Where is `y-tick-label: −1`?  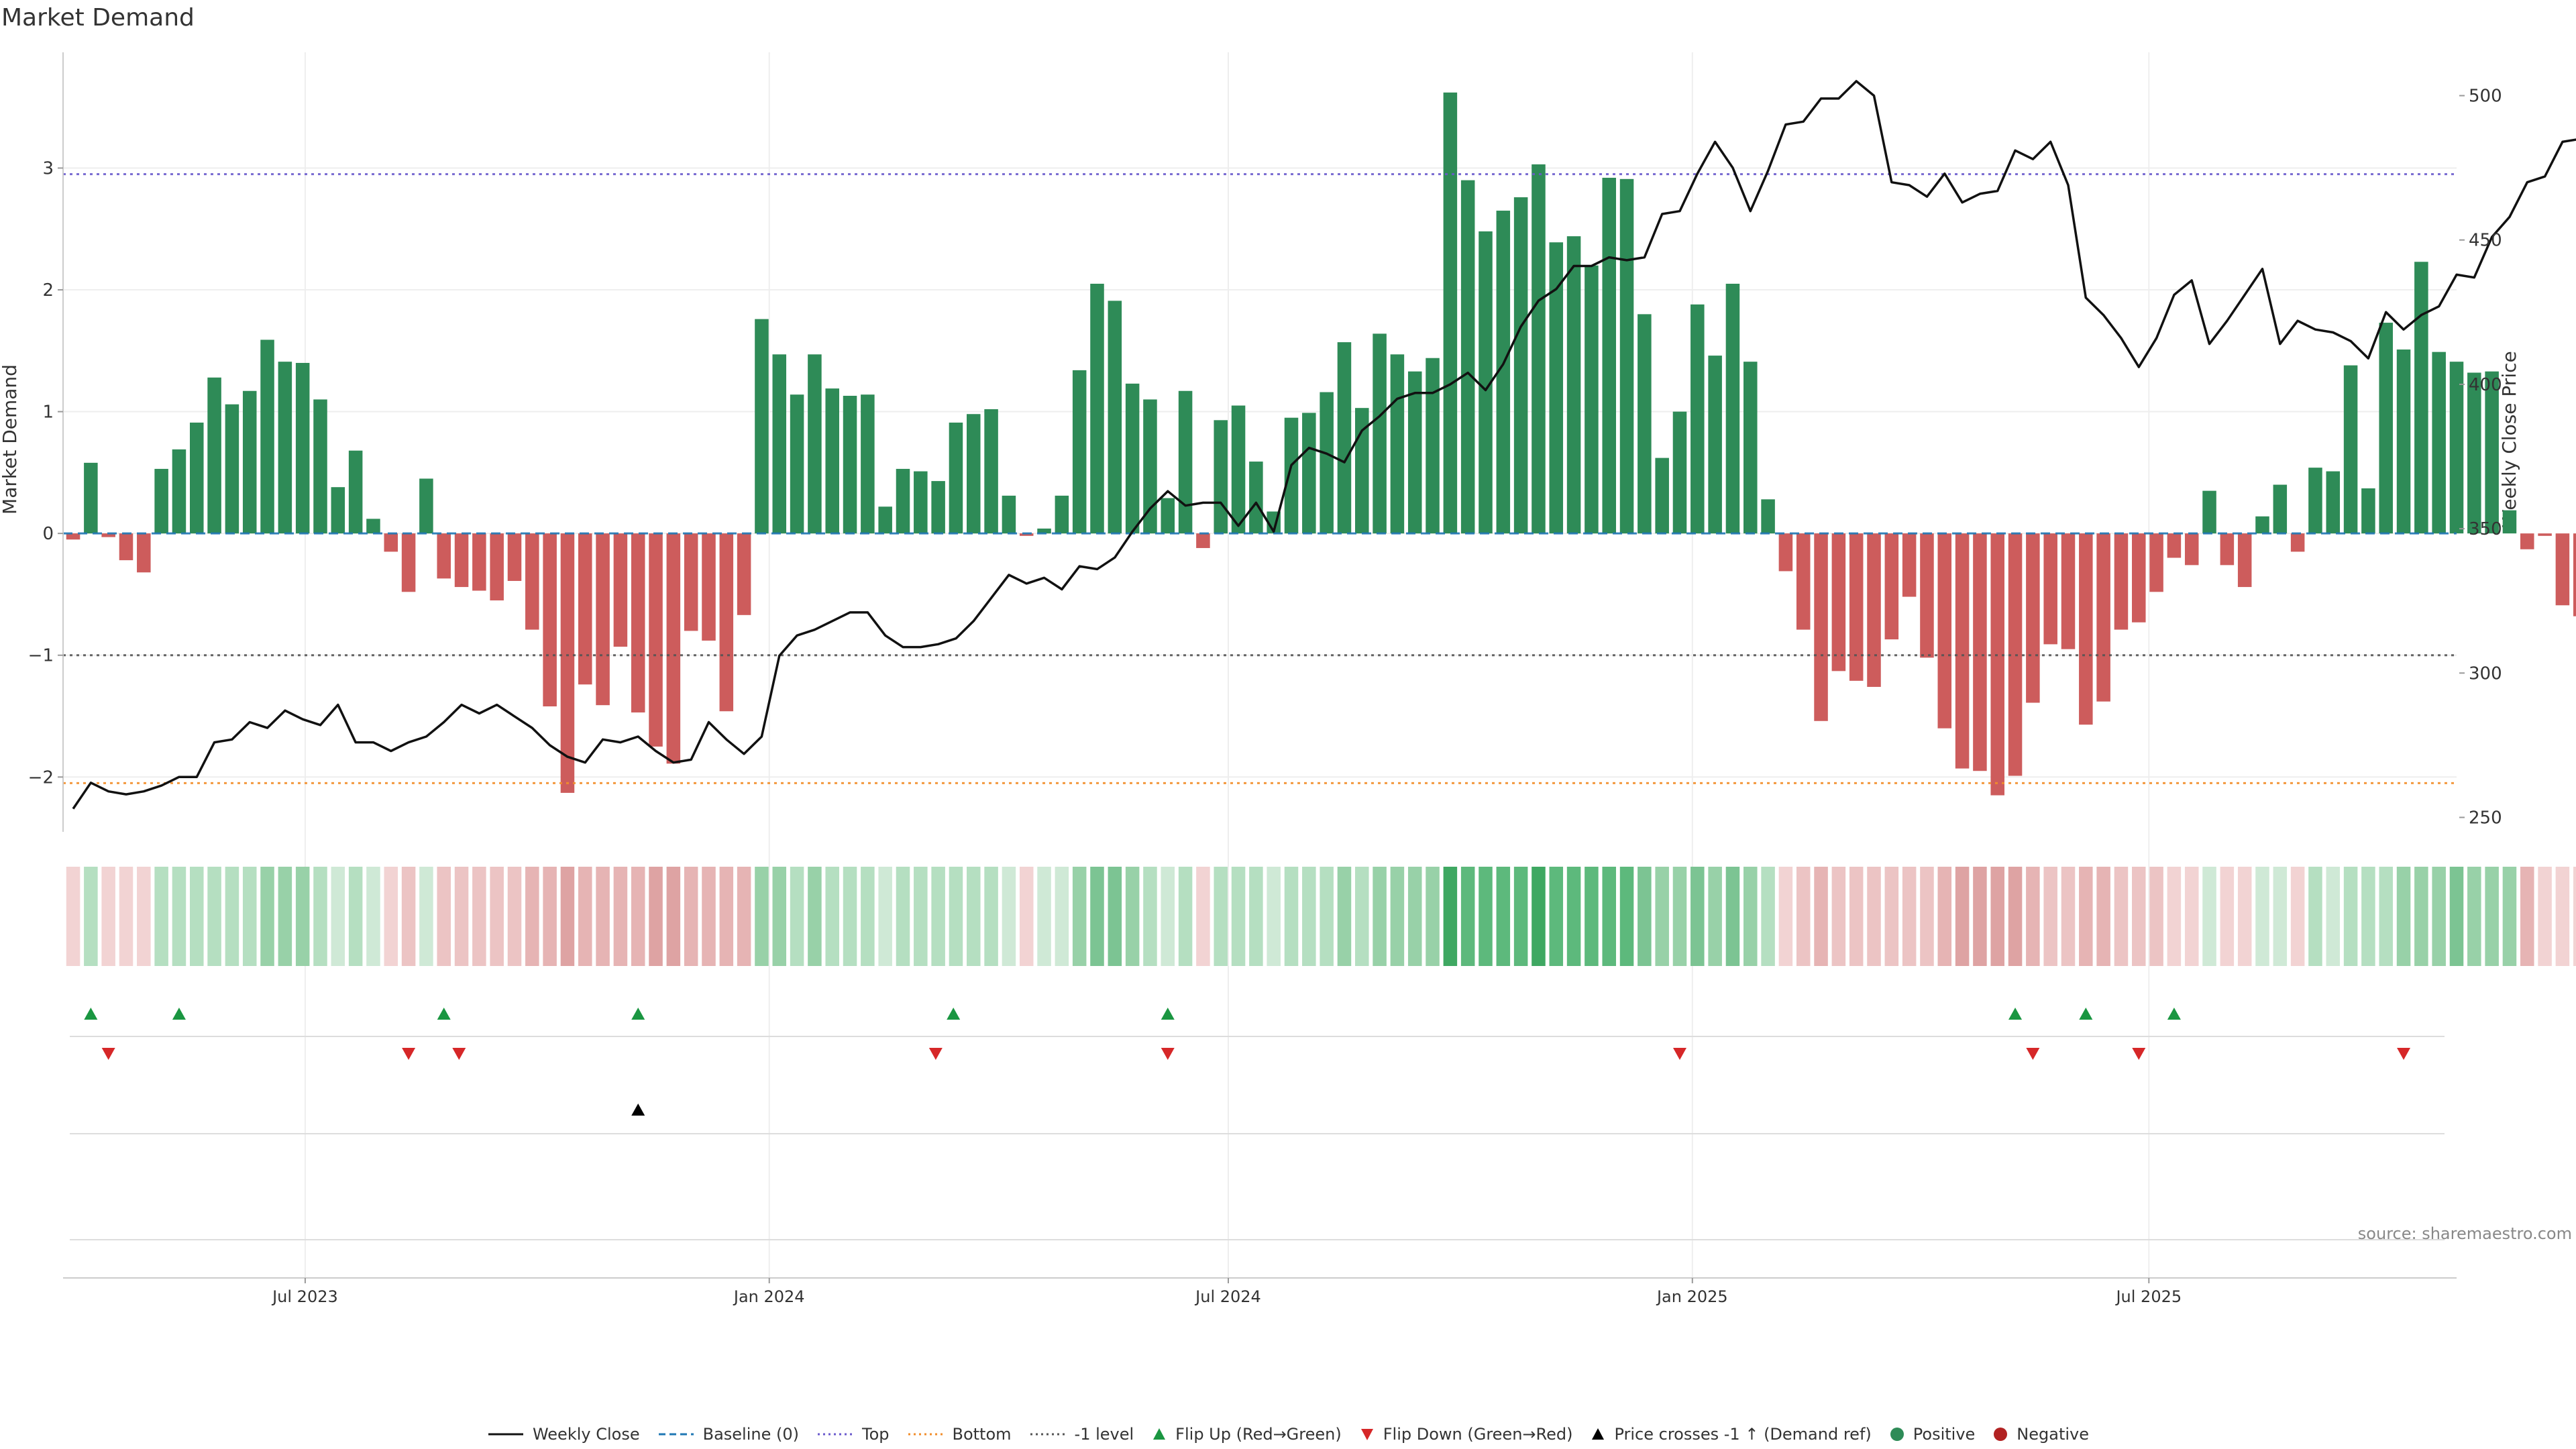
y-tick-label: −1 is located at coordinates (41, 656).